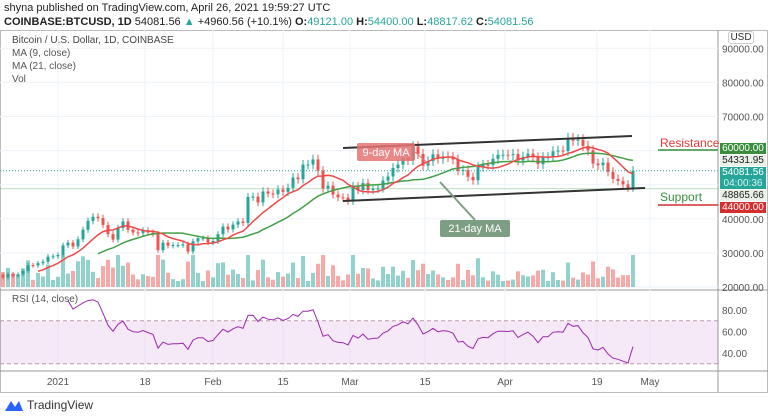 This screenshot has height=418, width=768. I want to click on resistance-label: Resistance, so click(690, 143).